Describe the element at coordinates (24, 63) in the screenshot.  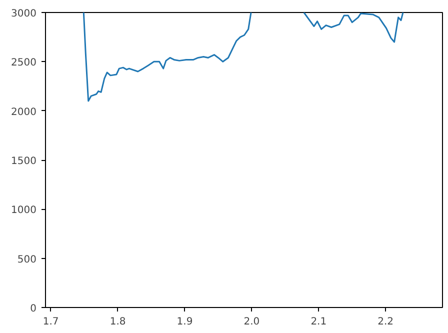
I see `y-tick-label: 2500` at that location.